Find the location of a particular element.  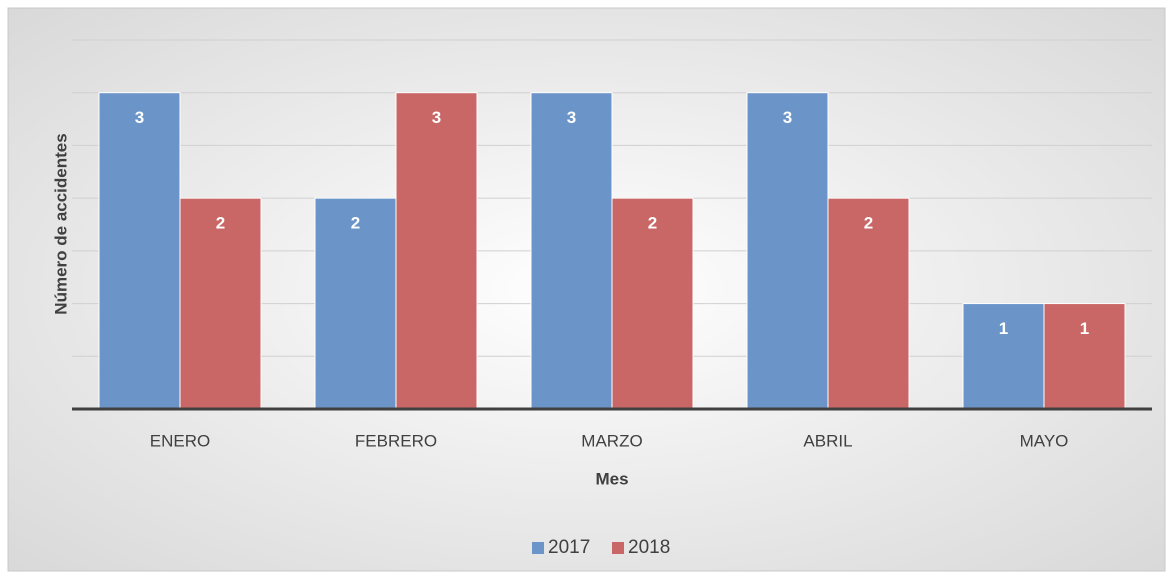

x-tick-label: MAYO is located at coordinates (1044, 440).